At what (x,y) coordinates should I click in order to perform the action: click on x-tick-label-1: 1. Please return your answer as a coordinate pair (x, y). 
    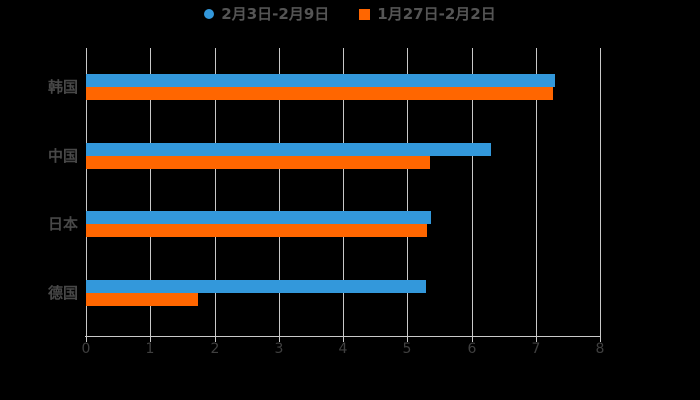
    Looking at the image, I should click on (150, 349).